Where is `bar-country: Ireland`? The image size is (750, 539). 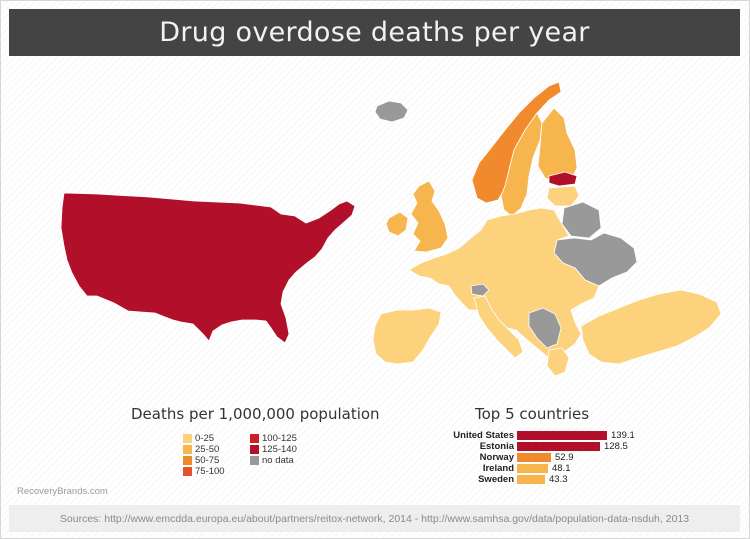
bar-country: Ireland is located at coordinates (498, 468).